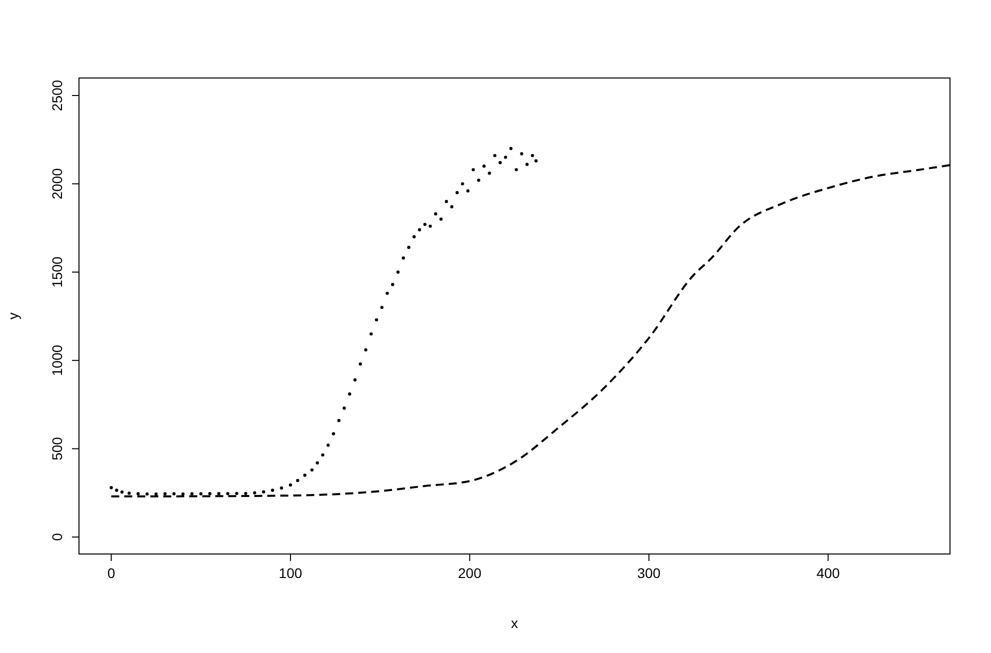 The image size is (991, 653). I want to click on y-tick-label: 0, so click(57, 536).